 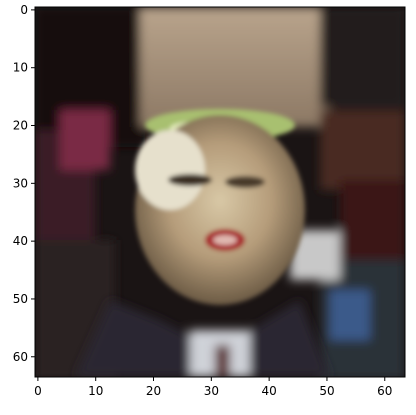 What do you see at coordinates (384, 391) in the screenshot?
I see `x-tick-label: 60` at bounding box center [384, 391].